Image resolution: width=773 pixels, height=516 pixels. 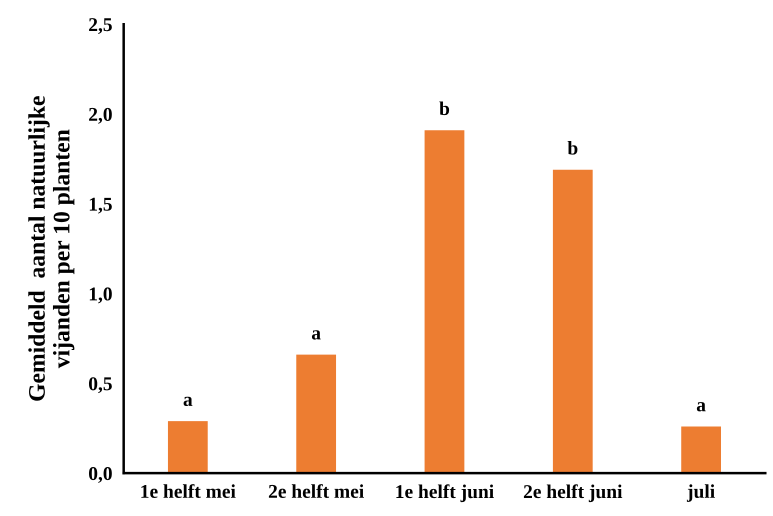 I want to click on y-tick-label: 1,5, so click(x=101, y=206).